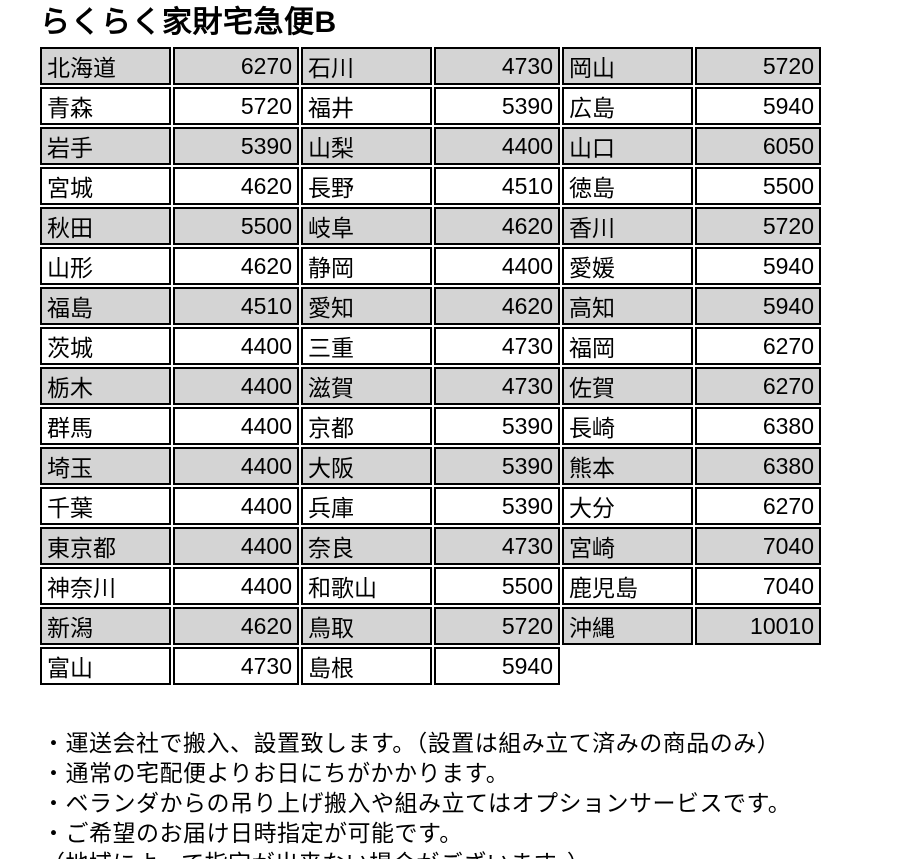  Describe the element at coordinates (758, 626) in the screenshot. I see `fare-cell: 10010` at that location.